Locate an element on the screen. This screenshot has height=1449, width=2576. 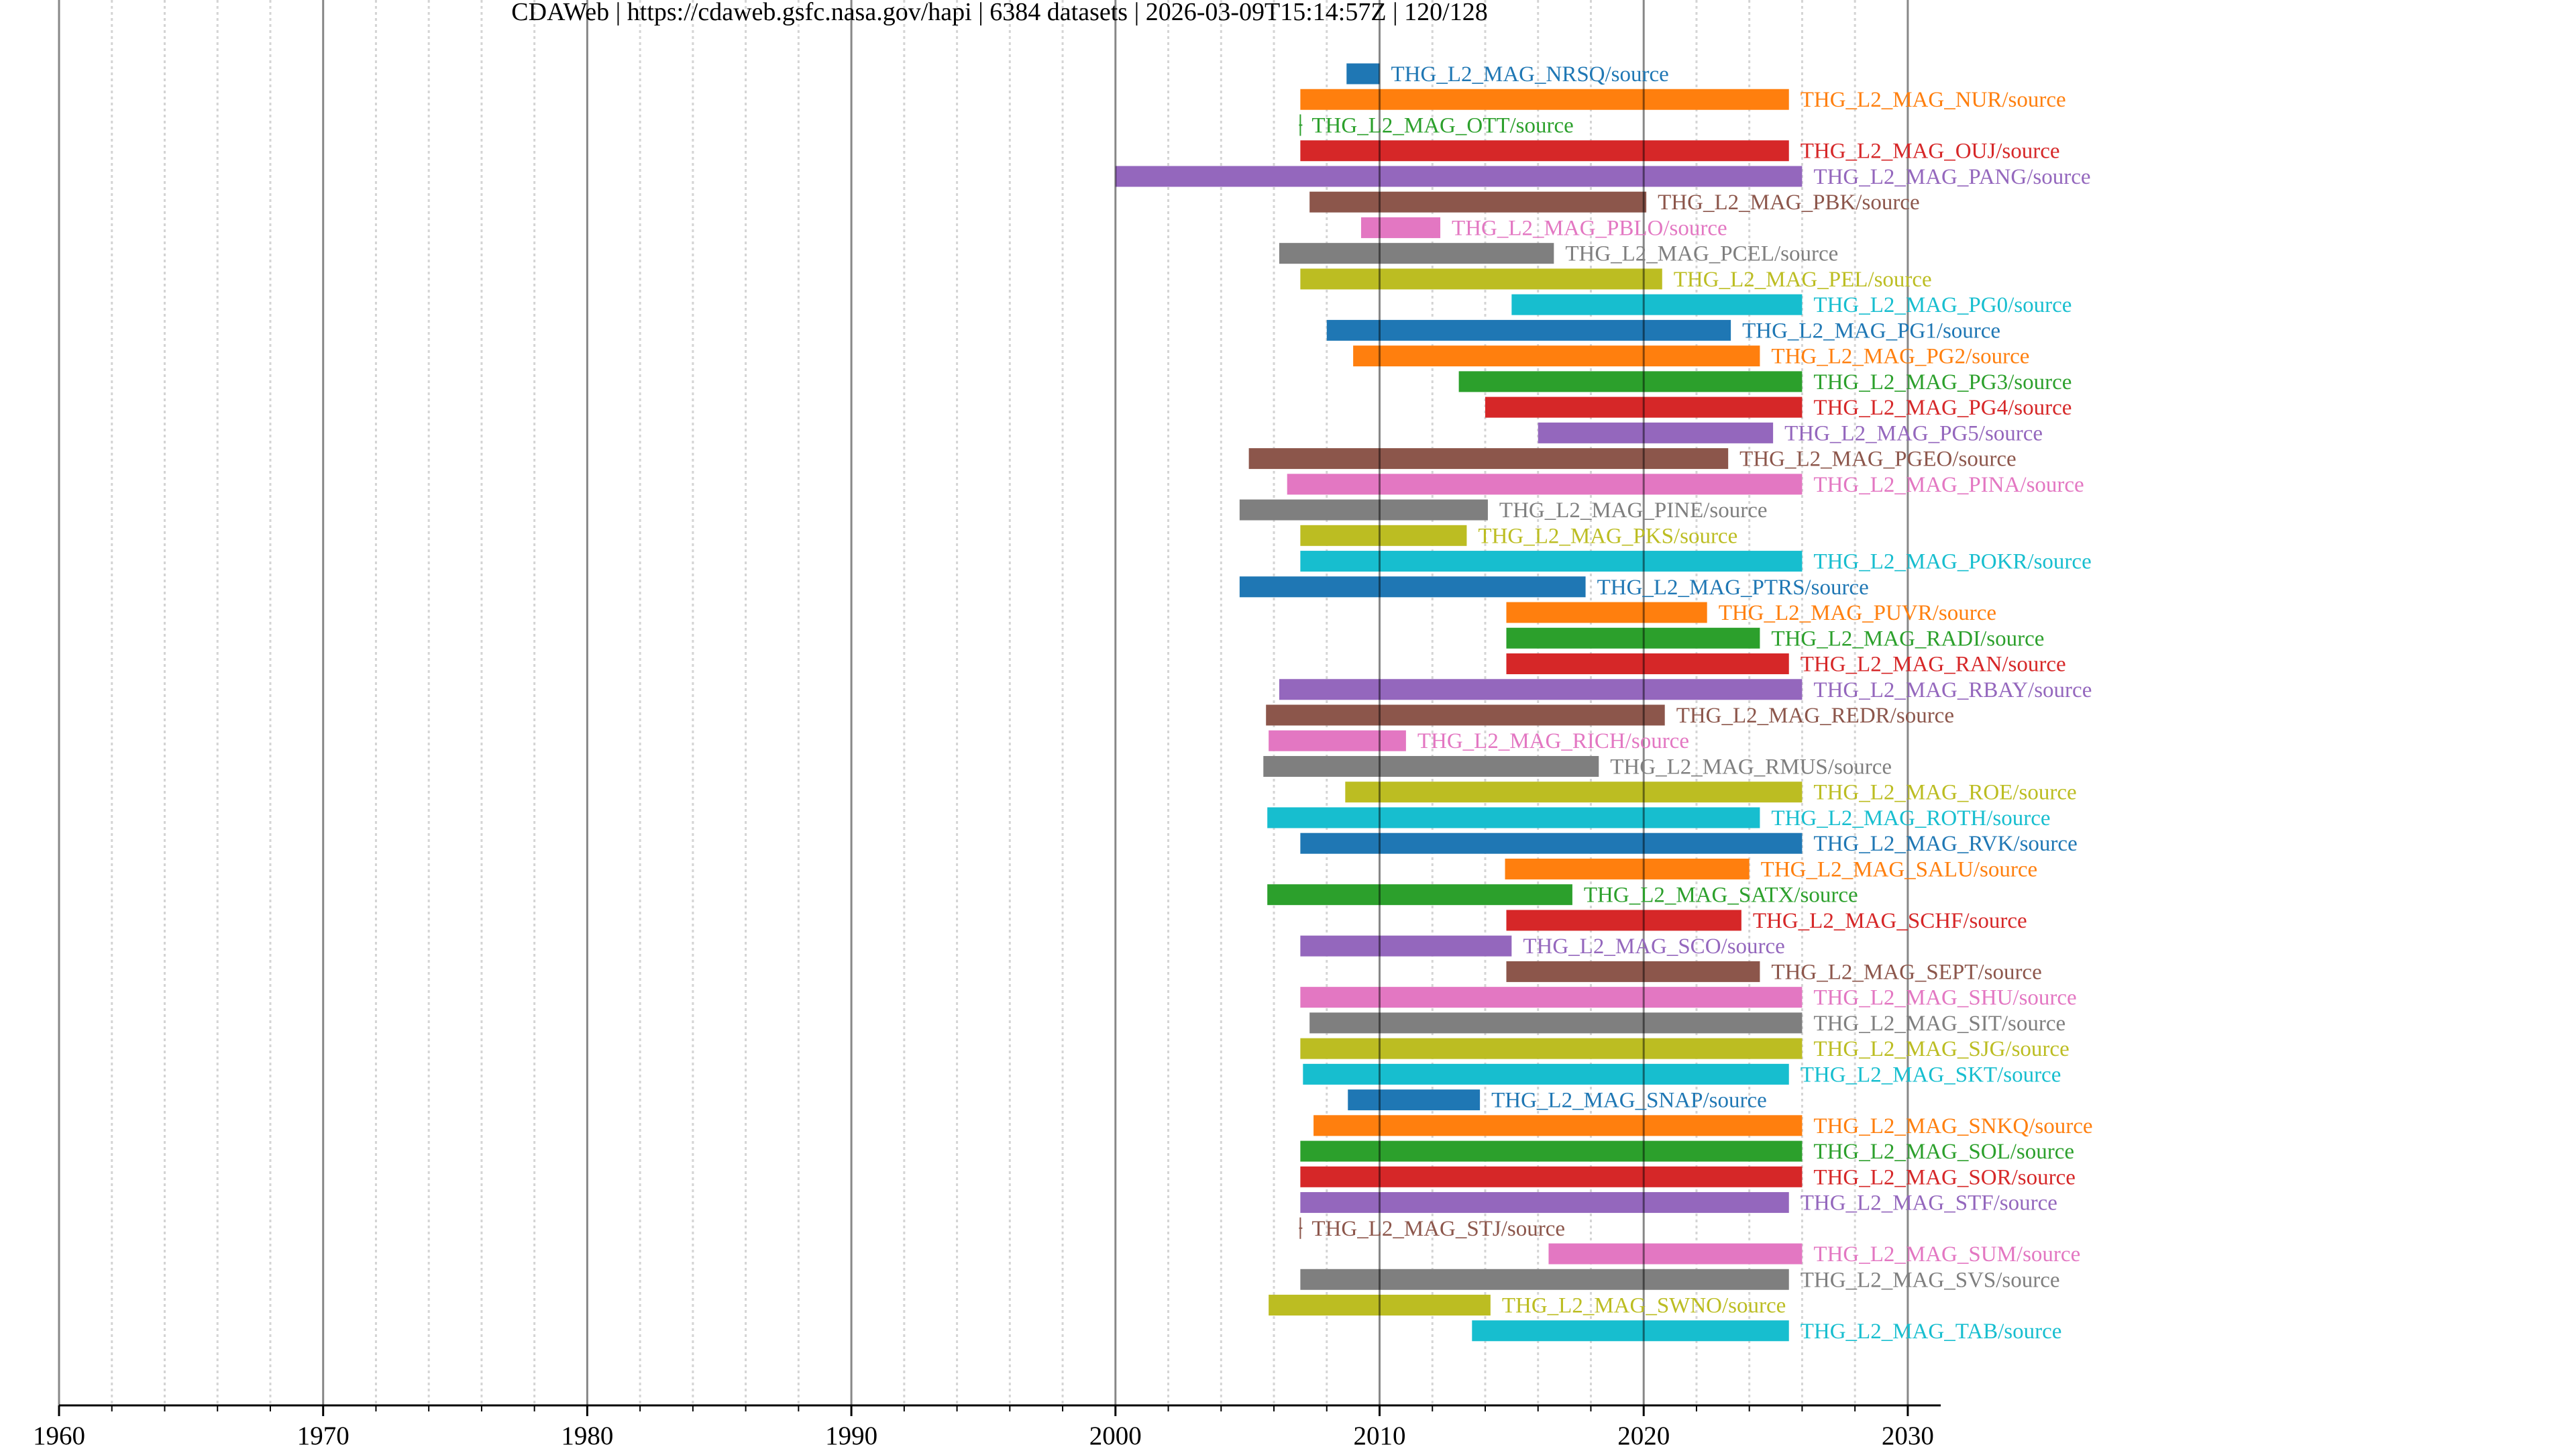
dataset-label: THG_L2_MAG_SCO/source is located at coordinates (1653, 946).